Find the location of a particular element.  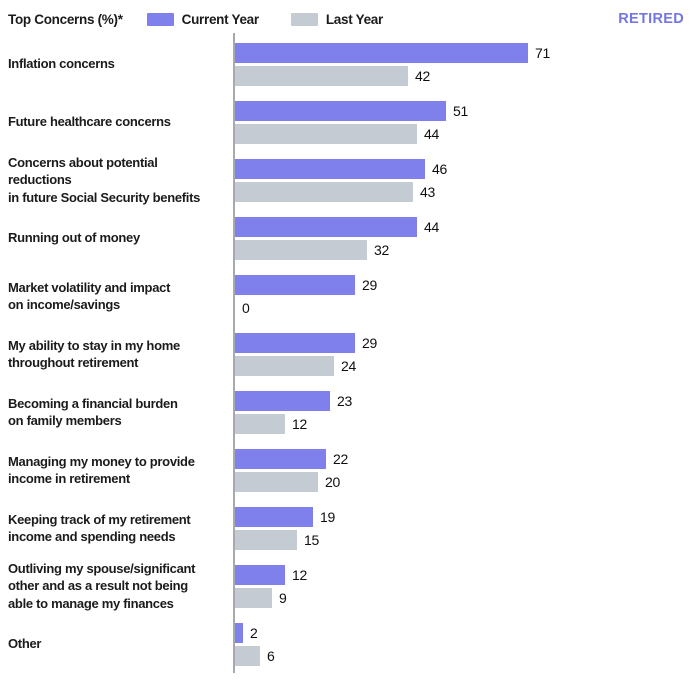

value-label-last-year: 12 is located at coordinates (299, 423).